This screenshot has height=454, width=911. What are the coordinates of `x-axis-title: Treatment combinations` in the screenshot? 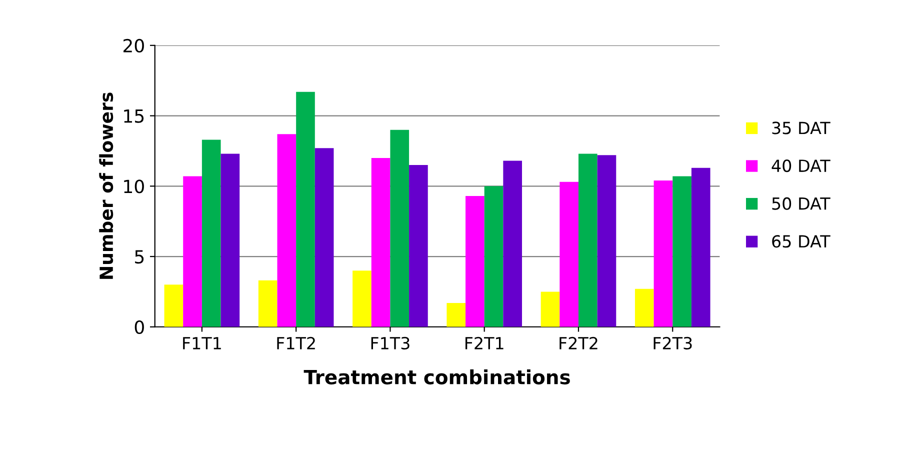 It's located at (437, 376).